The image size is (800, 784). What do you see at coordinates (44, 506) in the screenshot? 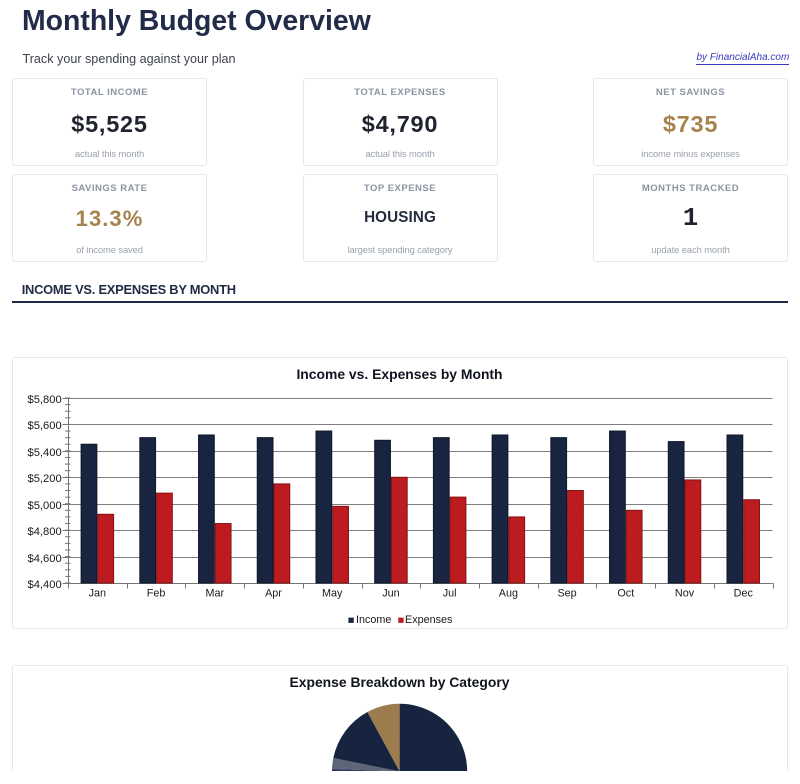
I see `svg-text: $5,000` at bounding box center [44, 506].